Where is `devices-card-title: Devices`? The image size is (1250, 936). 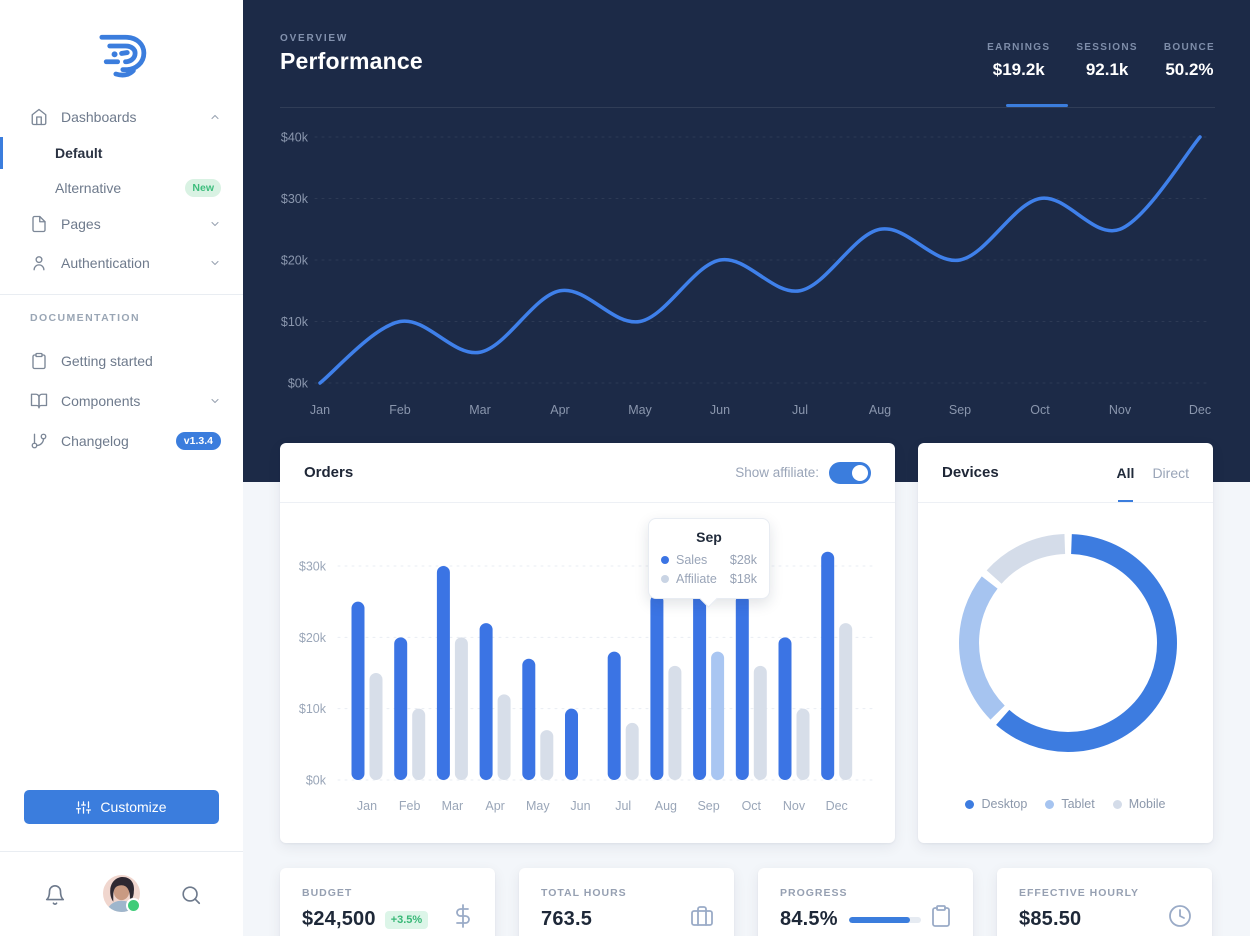 devices-card-title: Devices is located at coordinates (970, 472).